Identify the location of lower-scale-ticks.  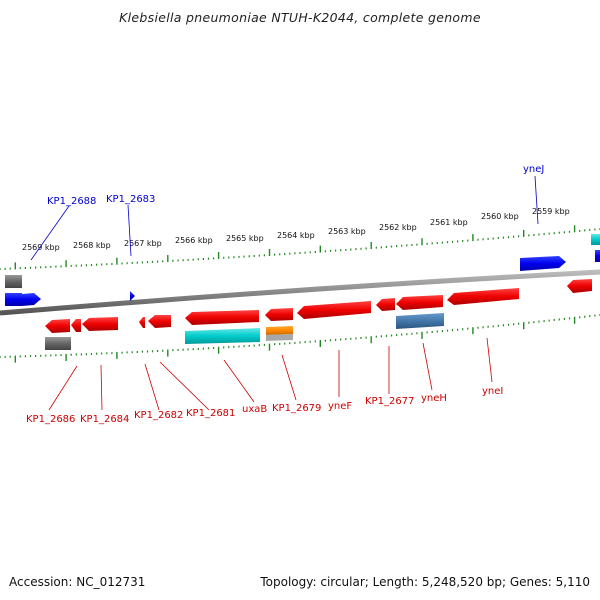
(300, 338).